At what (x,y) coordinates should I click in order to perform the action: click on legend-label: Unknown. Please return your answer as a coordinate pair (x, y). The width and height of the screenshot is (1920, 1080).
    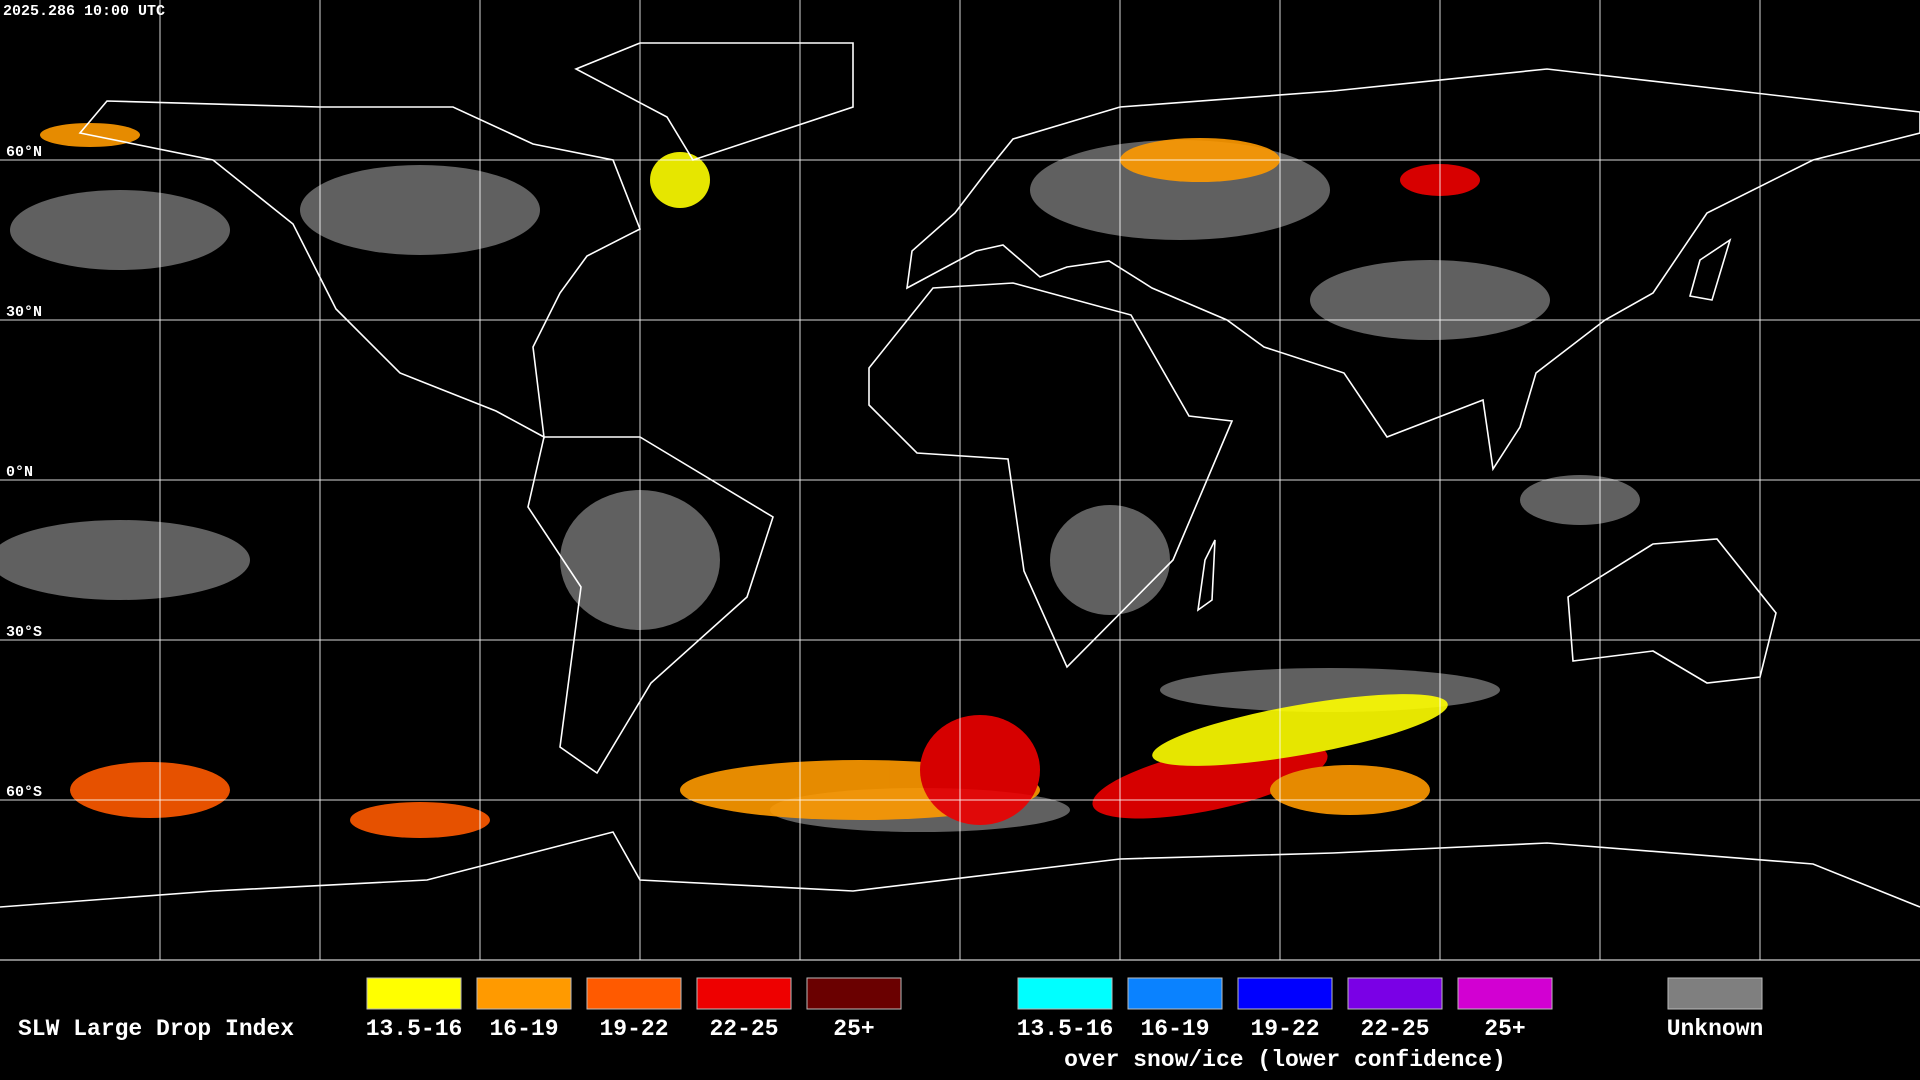
    Looking at the image, I should click on (1715, 1029).